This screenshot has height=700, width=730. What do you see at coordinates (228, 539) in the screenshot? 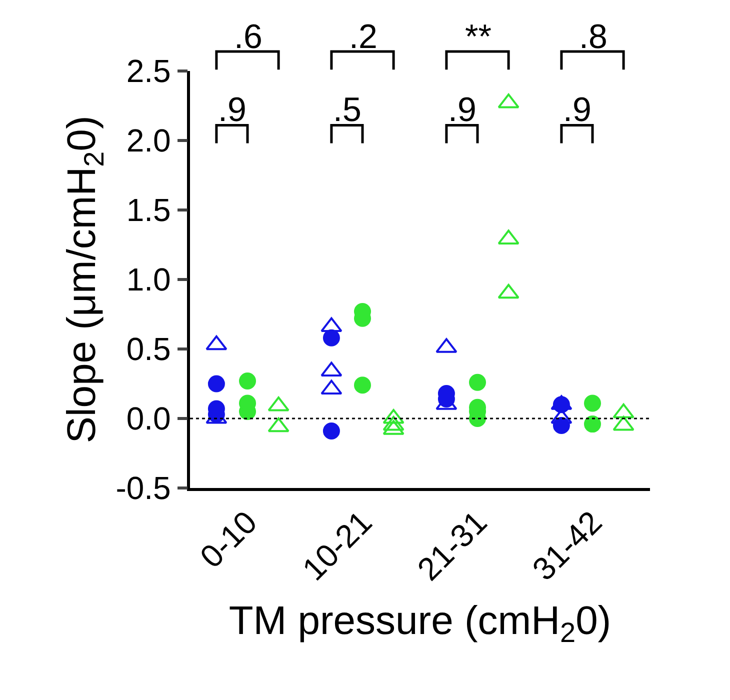
I see `x-tick-label: 0-10` at bounding box center [228, 539].